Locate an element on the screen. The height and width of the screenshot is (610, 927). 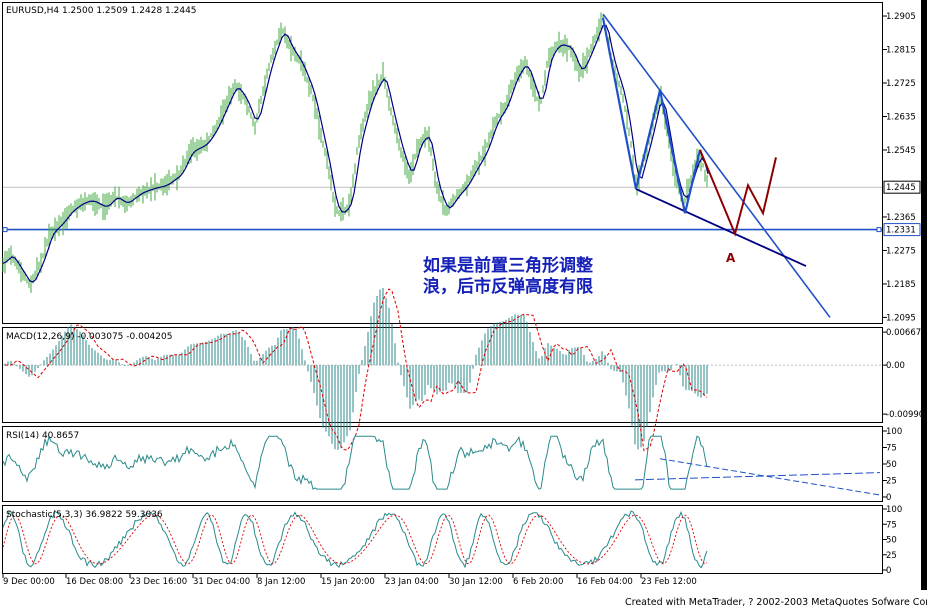
price-tick-label: 1.2725 is located at coordinates (901, 84).